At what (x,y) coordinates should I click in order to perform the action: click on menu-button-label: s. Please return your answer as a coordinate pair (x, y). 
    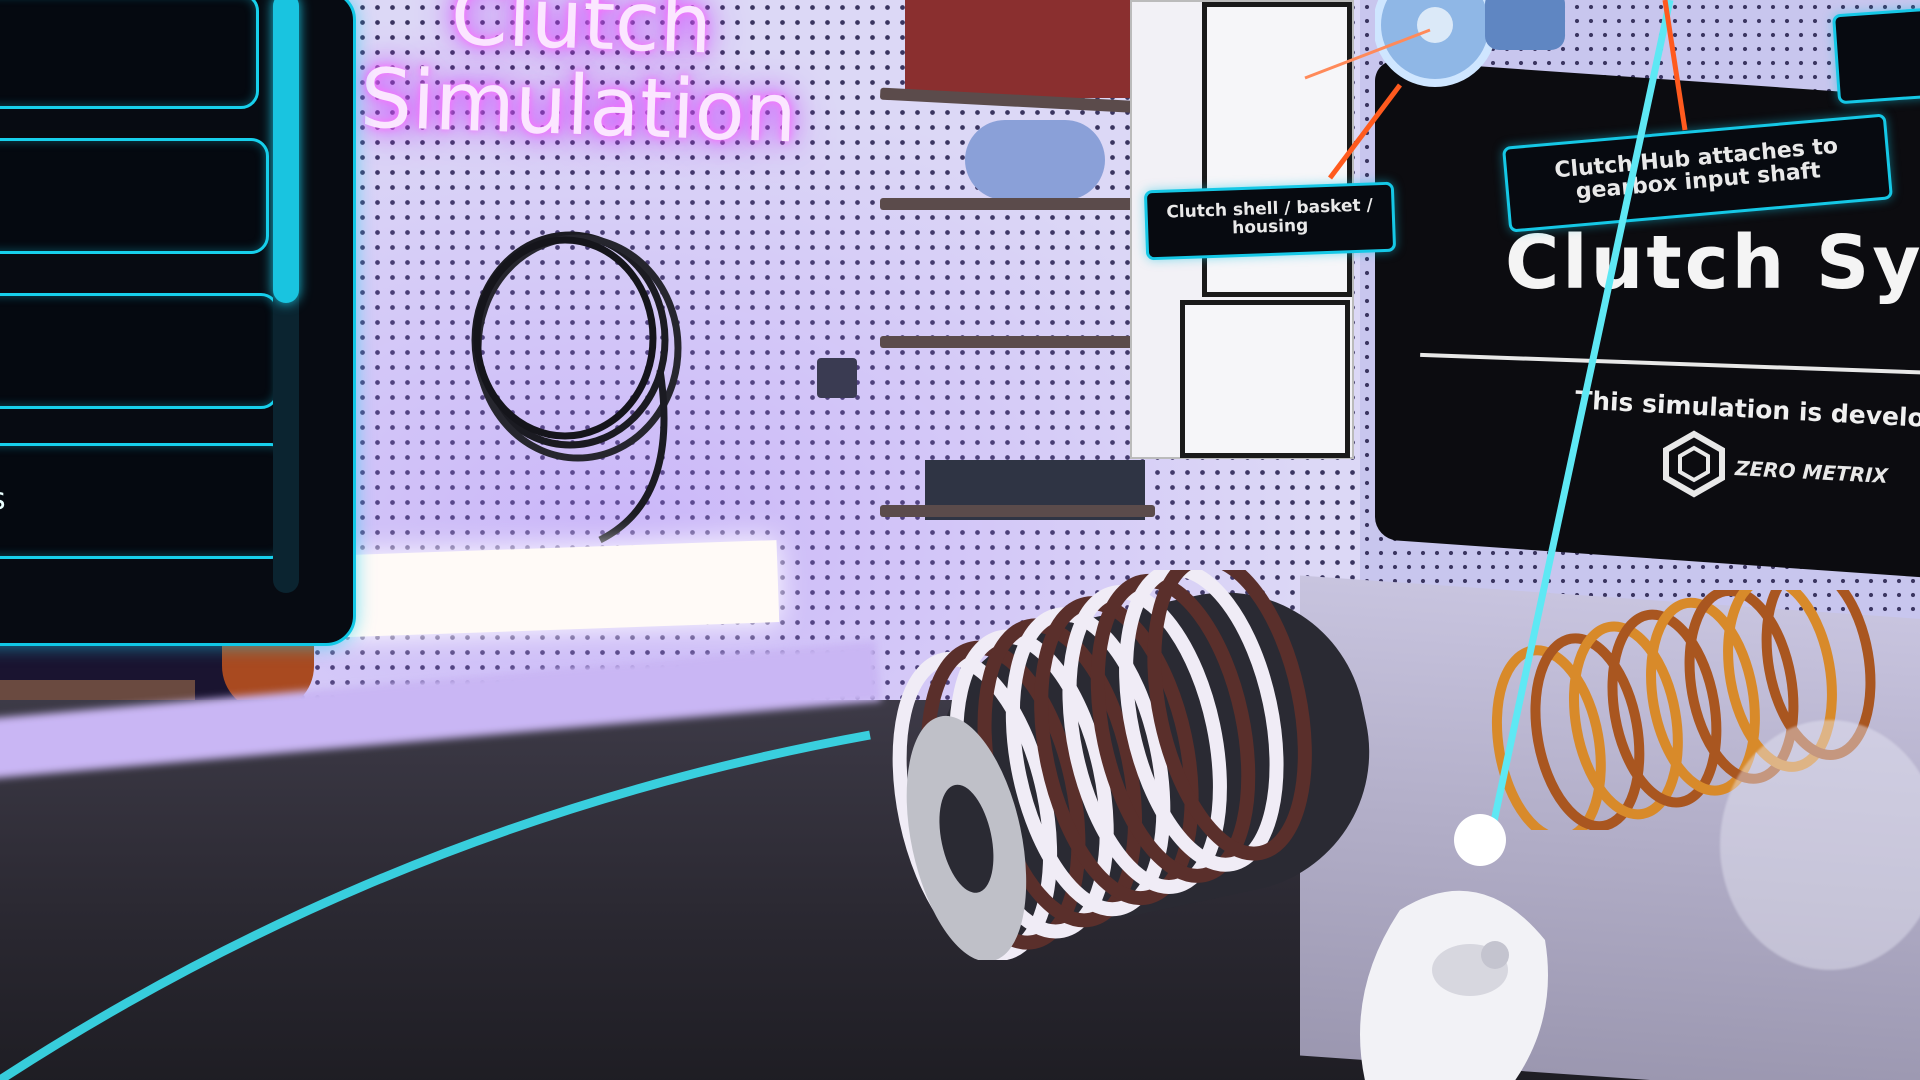
    Looking at the image, I should click on (3, 499).